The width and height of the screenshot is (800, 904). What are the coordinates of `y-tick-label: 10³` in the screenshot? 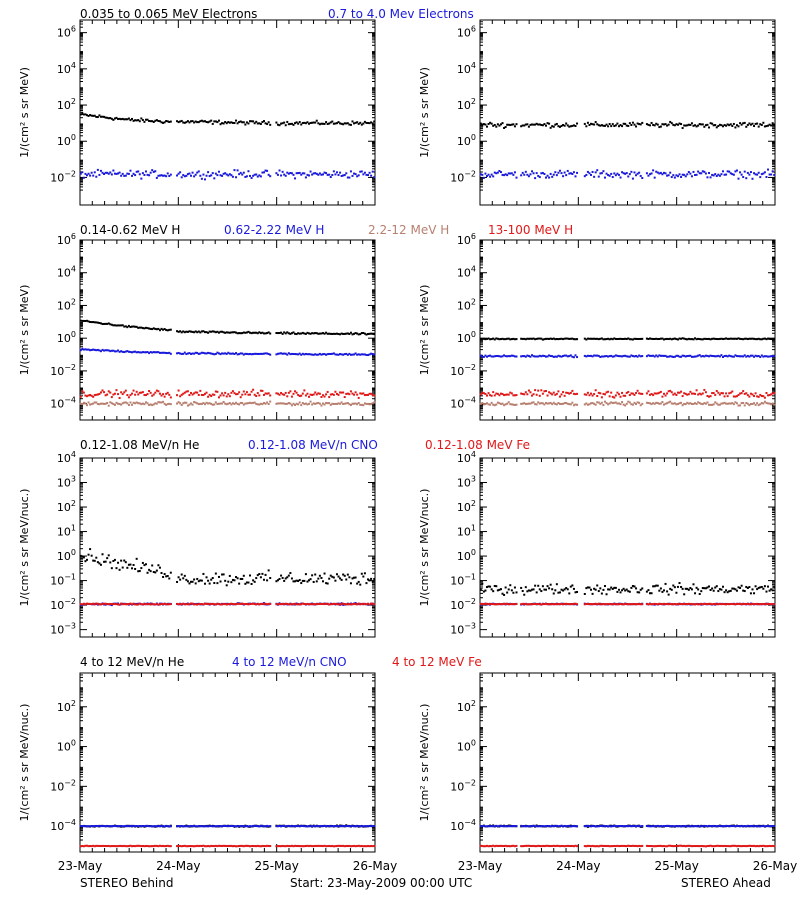 It's located at (466, 482).